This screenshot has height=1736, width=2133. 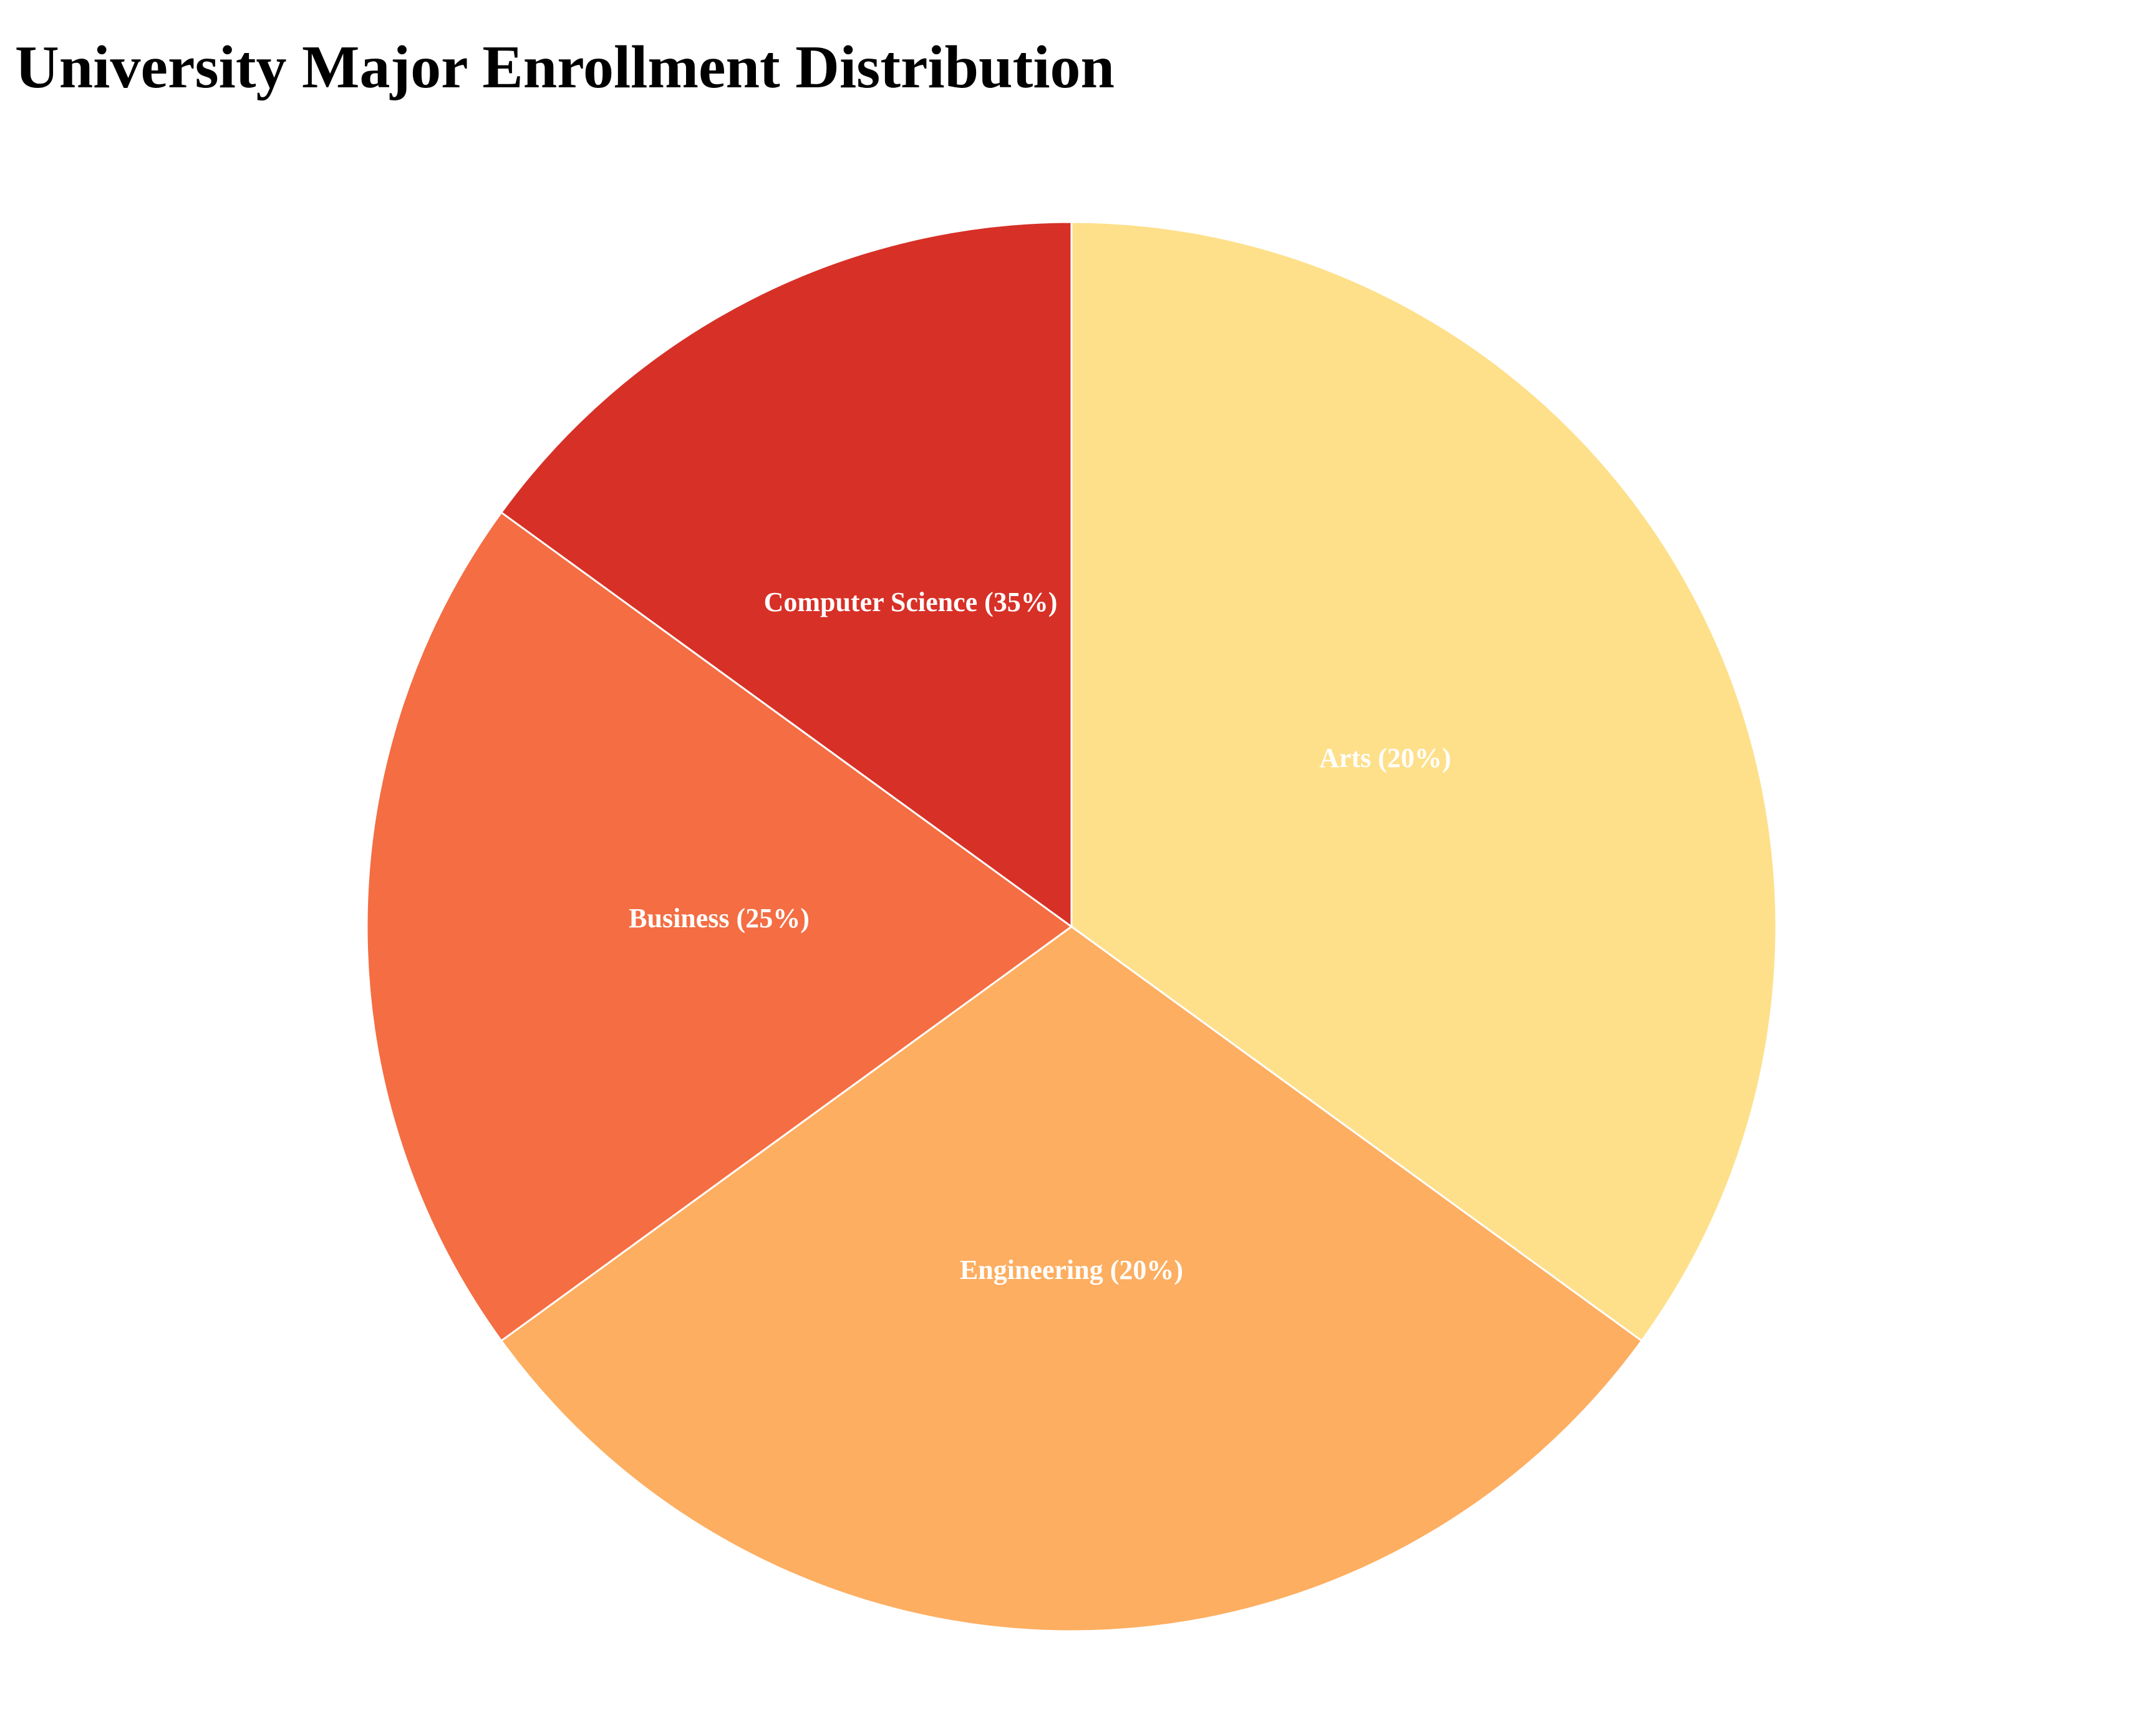 What do you see at coordinates (565, 67) in the screenshot?
I see `chart-title: University Major Enrollment Distribution` at bounding box center [565, 67].